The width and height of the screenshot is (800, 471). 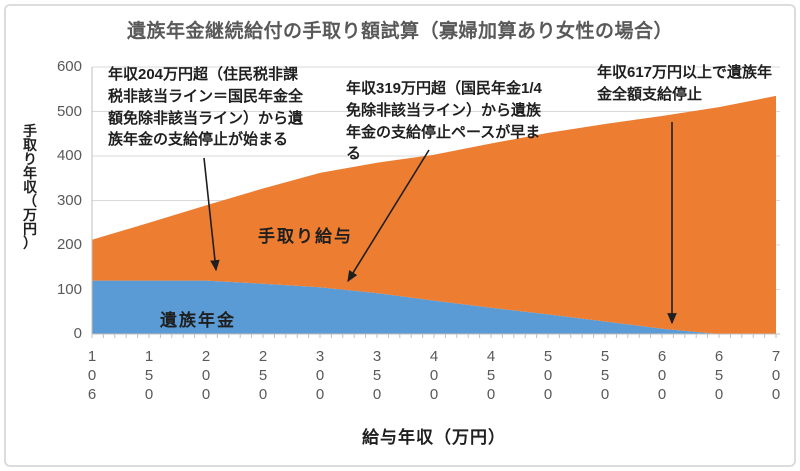 I want to click on chart-title: 遺族年金継続給付の手取り額試算（寡婦加算あり女性の場合）, so click(x=399, y=31).